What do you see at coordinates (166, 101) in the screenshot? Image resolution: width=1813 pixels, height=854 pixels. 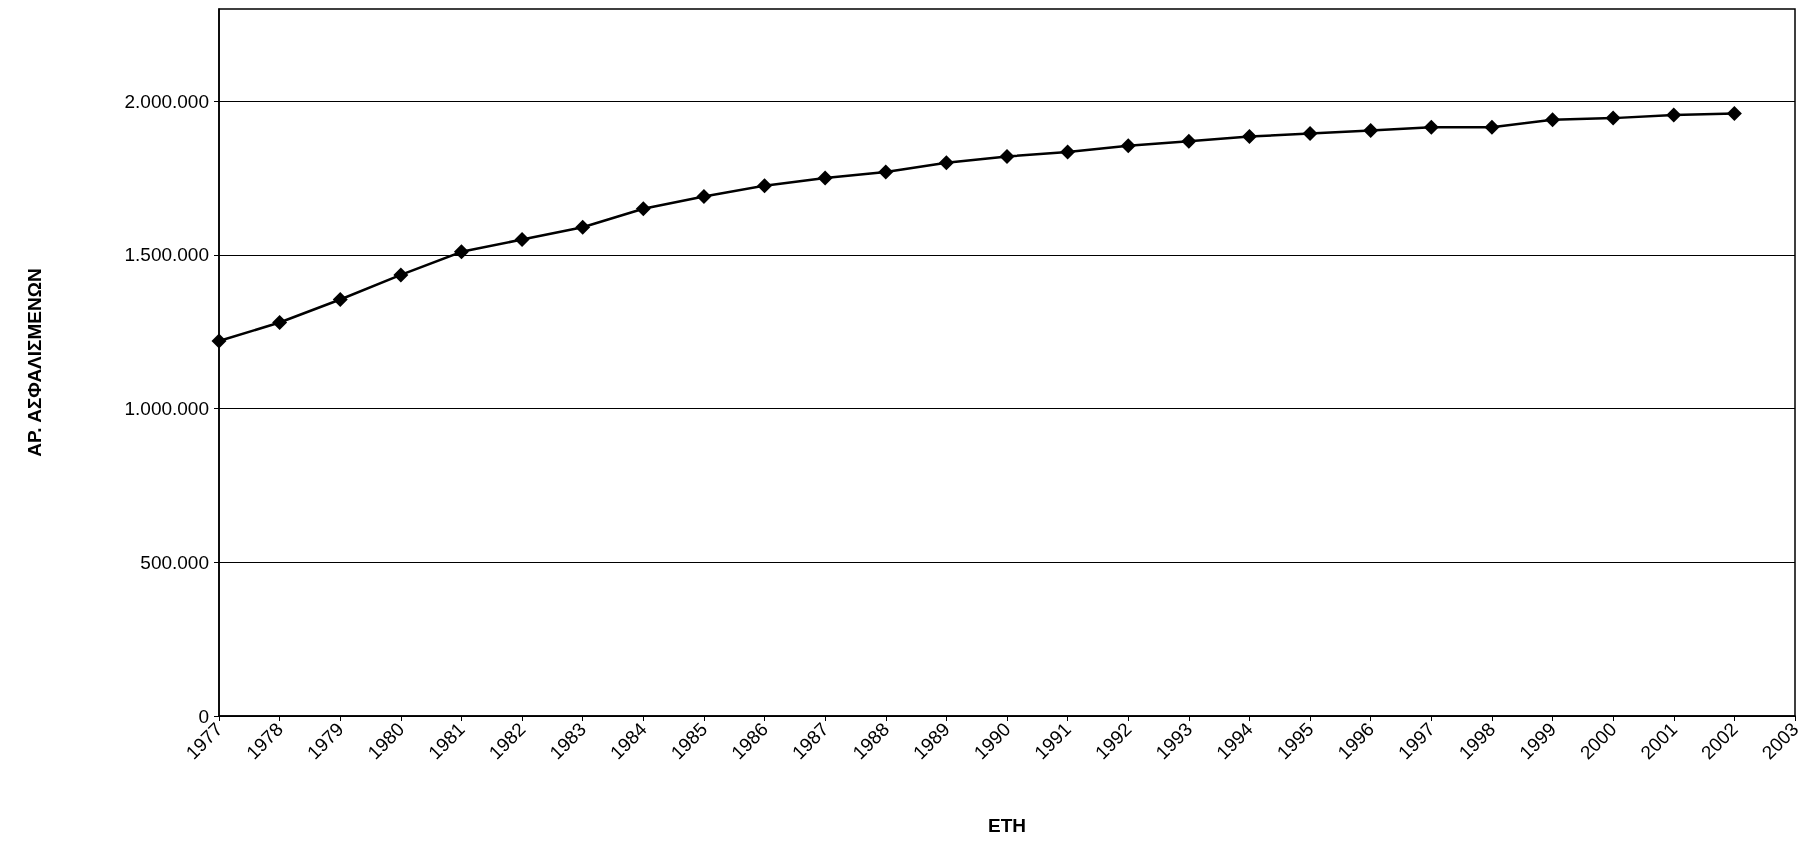 I see `y-tick-label: 2.000.000` at bounding box center [166, 101].